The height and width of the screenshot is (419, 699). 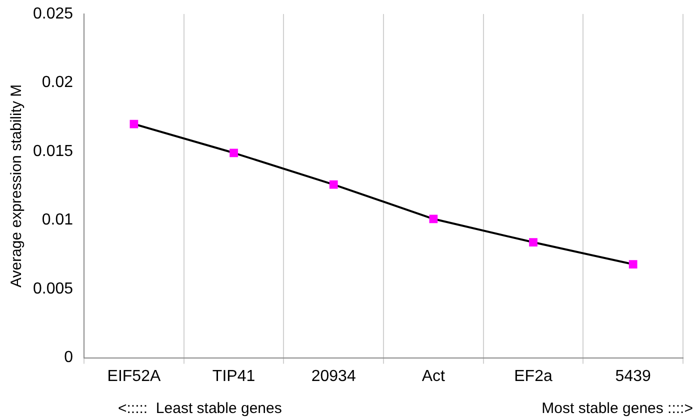 I want to click on y-tick-label: 0.015, so click(x=53, y=151).